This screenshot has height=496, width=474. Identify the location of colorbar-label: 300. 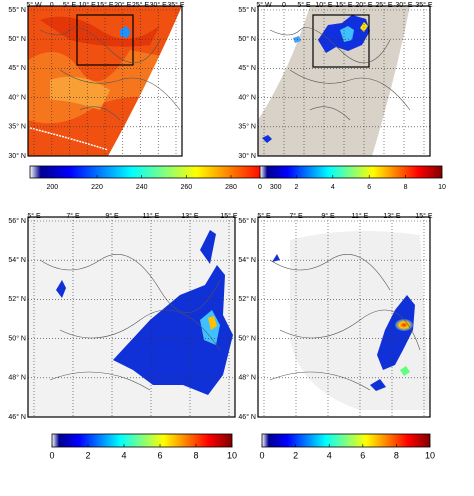
(276, 187).